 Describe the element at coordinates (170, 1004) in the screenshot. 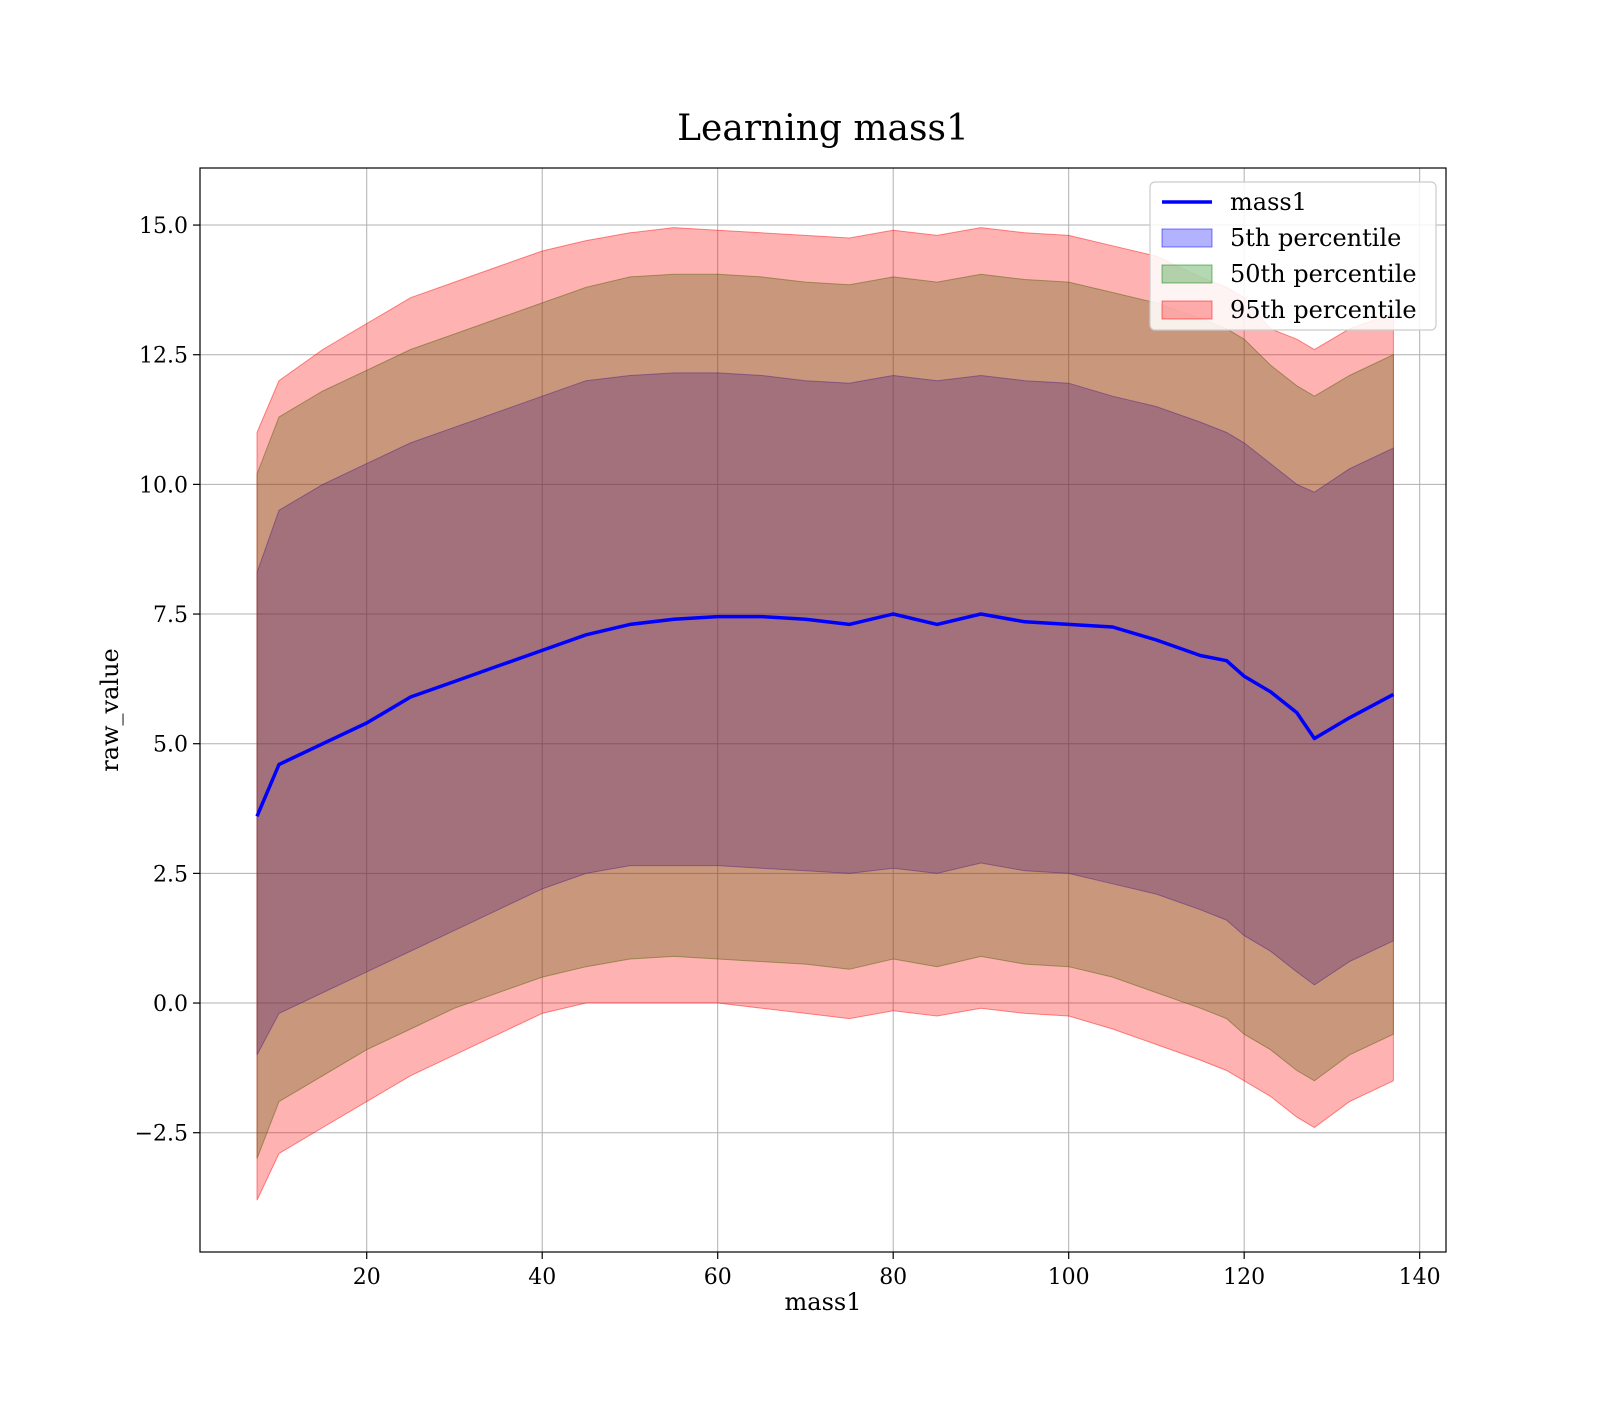

I see `y-tick-label: 0.0` at that location.